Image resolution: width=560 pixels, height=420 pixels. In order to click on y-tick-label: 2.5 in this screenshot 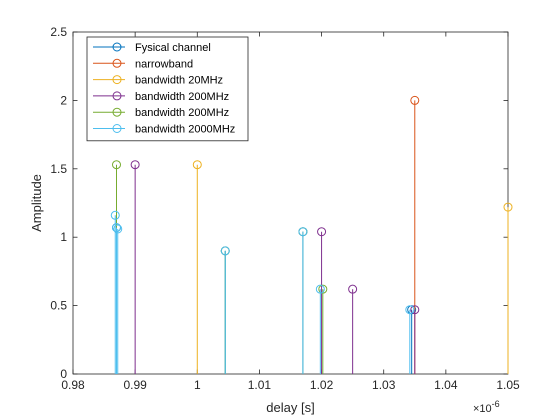, I will do `click(58, 32)`.